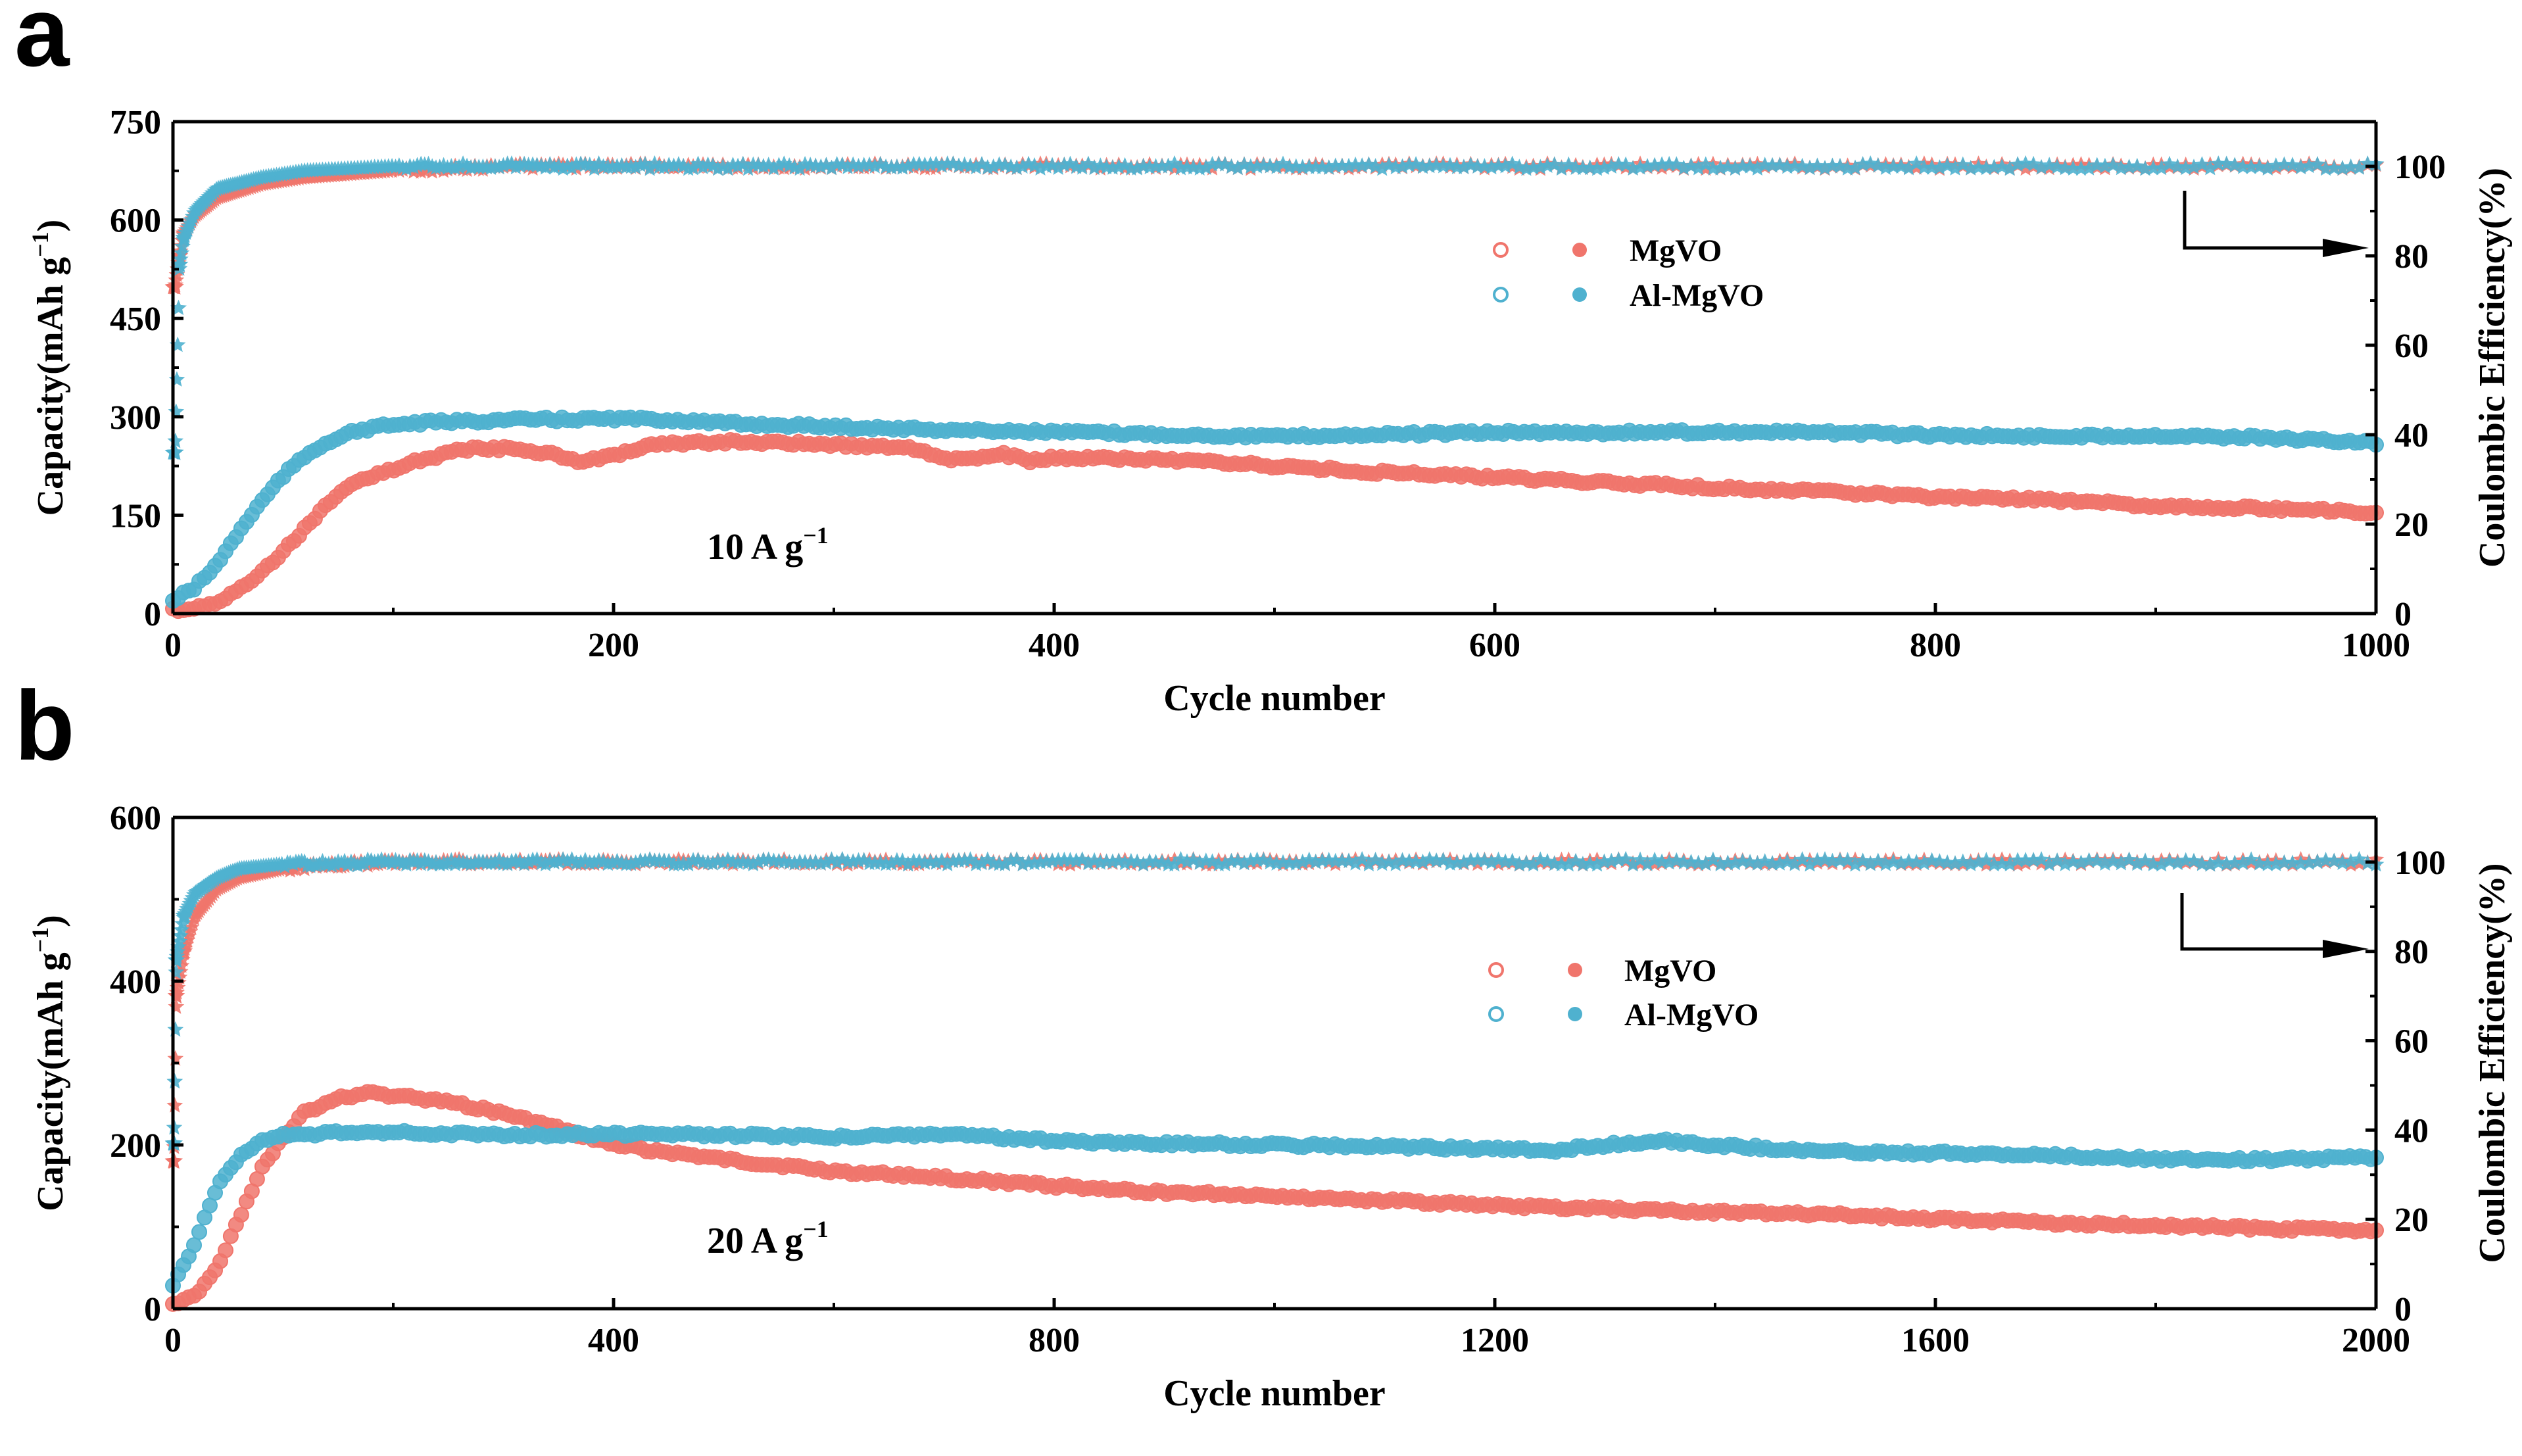  What do you see at coordinates (613, 1340) in the screenshot?
I see `x-tick-label: 400` at bounding box center [613, 1340].